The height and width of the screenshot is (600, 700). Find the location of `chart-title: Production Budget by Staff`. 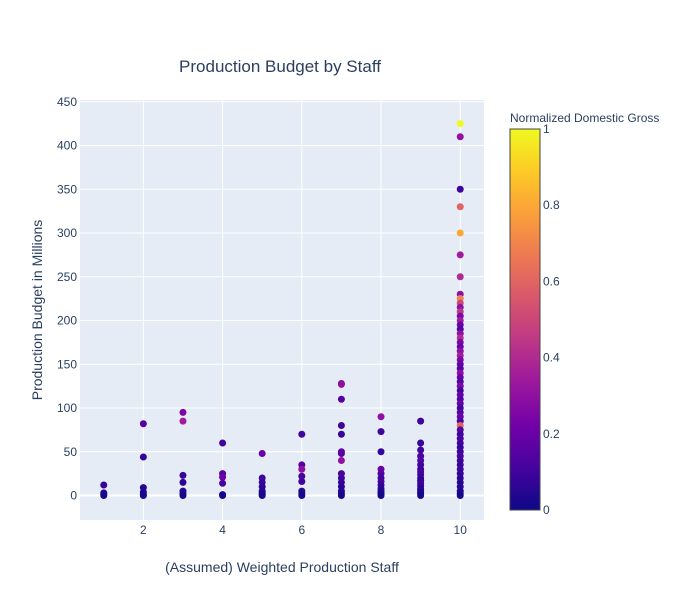

chart-title: Production Budget by Staff is located at coordinates (280, 66).